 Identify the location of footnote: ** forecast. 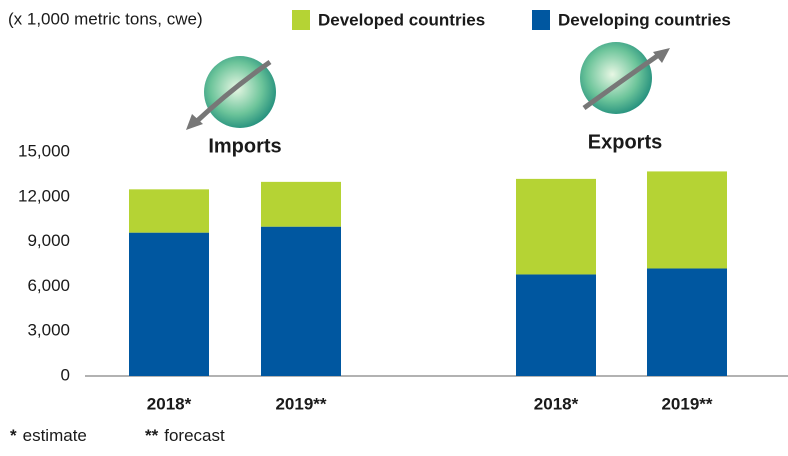
(185, 435).